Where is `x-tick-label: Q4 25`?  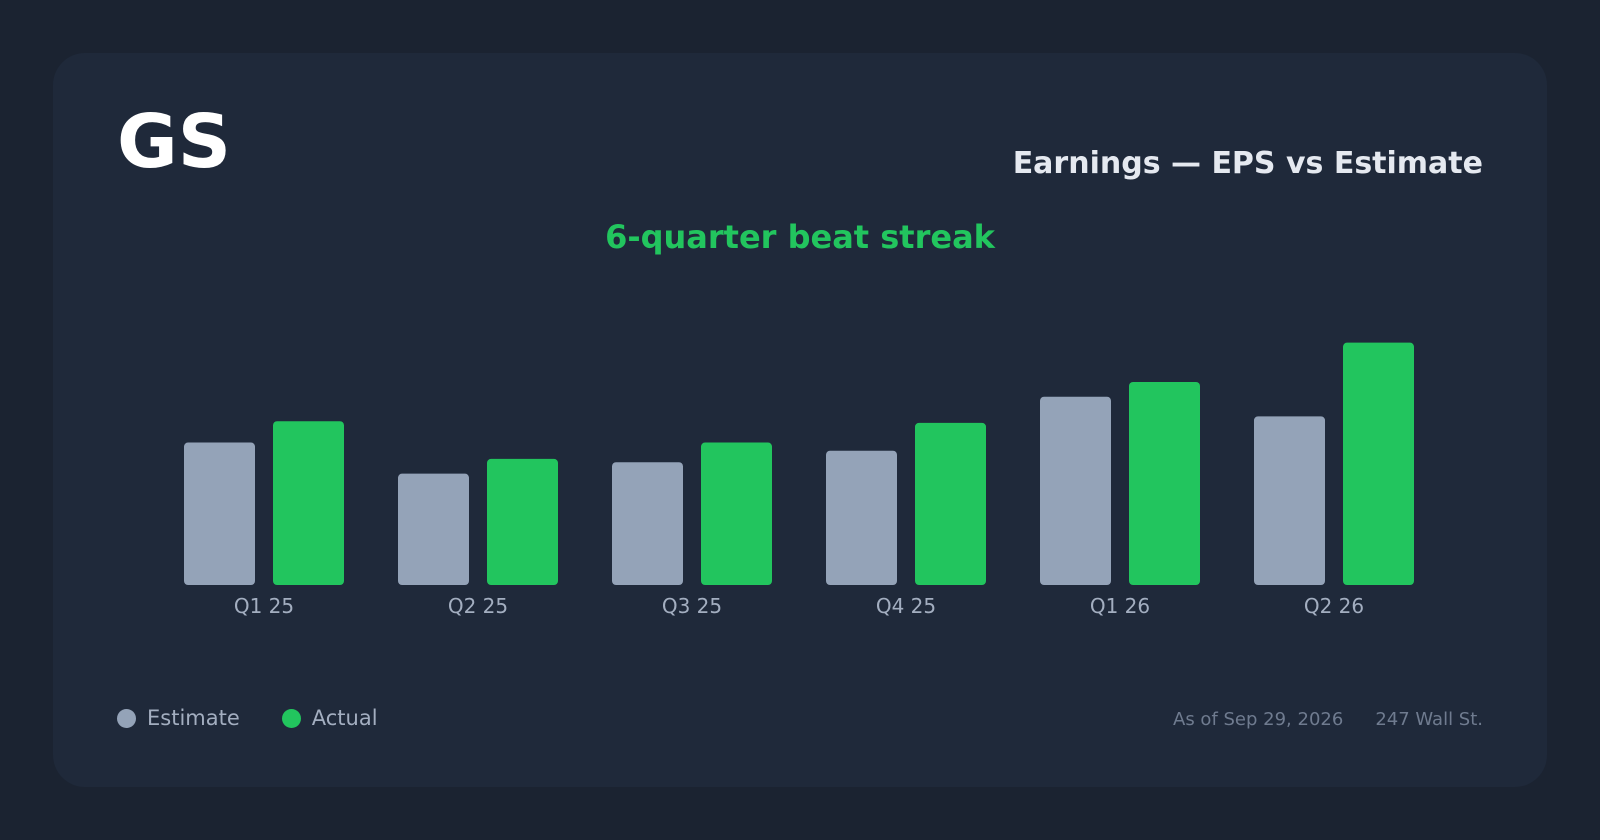
x-tick-label: Q4 25 is located at coordinates (906, 606).